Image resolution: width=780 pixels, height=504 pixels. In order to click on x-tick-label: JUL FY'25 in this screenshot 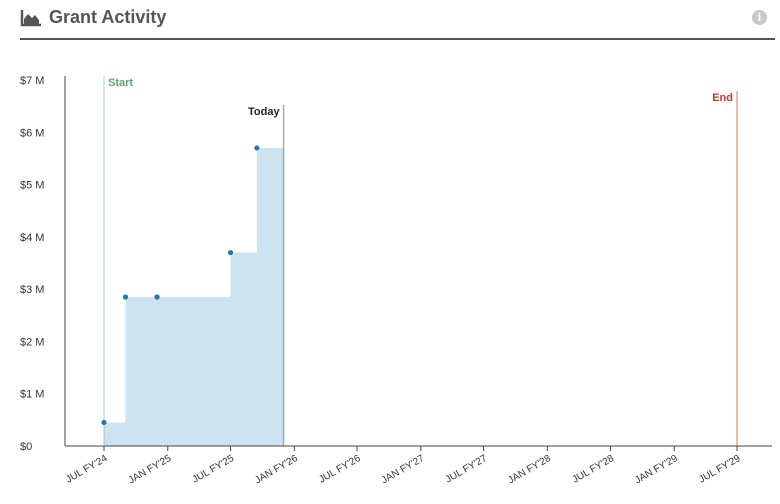, I will do `click(214, 469)`.